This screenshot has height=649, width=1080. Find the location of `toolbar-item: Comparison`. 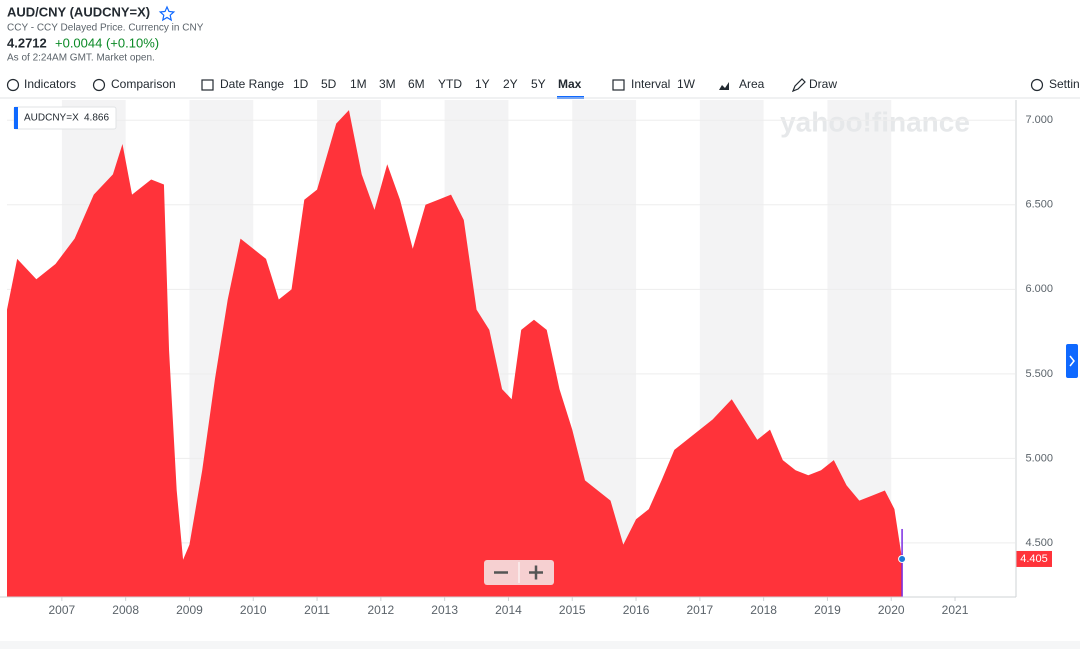

toolbar-item: Comparison is located at coordinates (143, 84).